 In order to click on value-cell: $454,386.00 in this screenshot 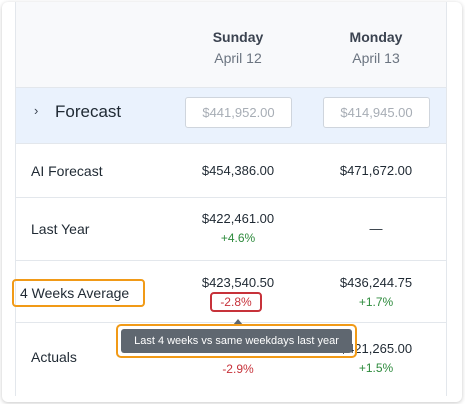, I will do `click(238, 170)`.